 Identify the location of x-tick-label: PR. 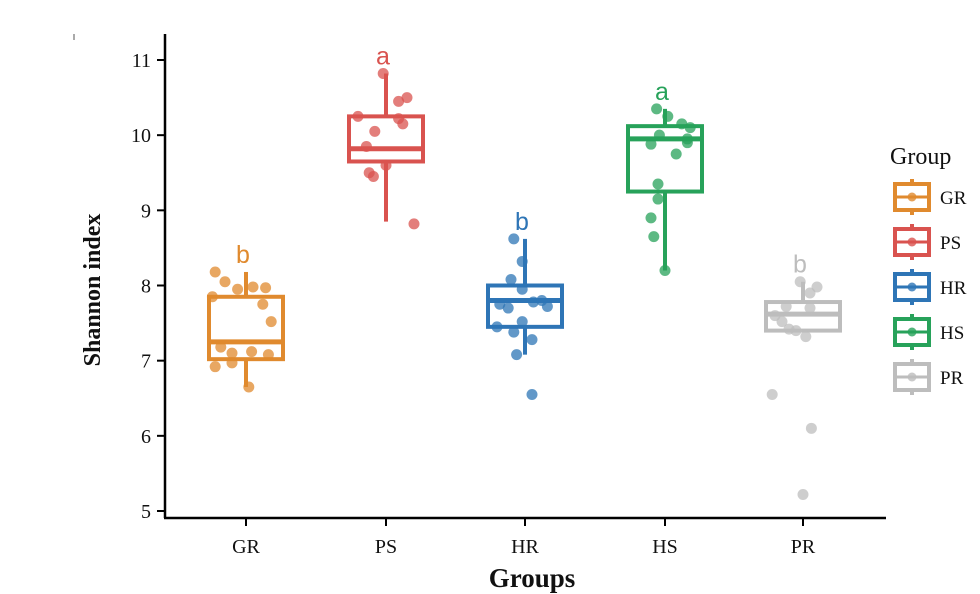
(803, 547).